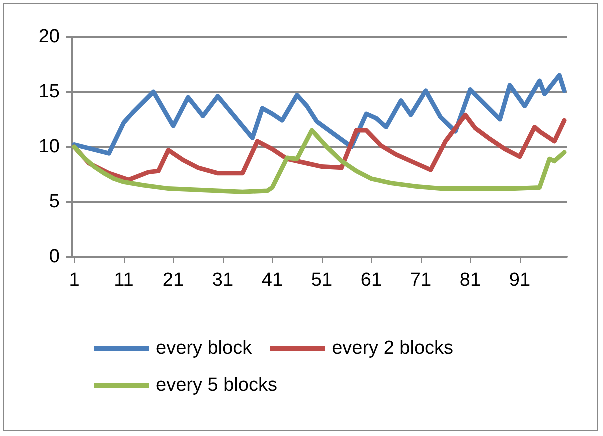  What do you see at coordinates (471, 280) in the screenshot?
I see `x-tick-label: 81` at bounding box center [471, 280].